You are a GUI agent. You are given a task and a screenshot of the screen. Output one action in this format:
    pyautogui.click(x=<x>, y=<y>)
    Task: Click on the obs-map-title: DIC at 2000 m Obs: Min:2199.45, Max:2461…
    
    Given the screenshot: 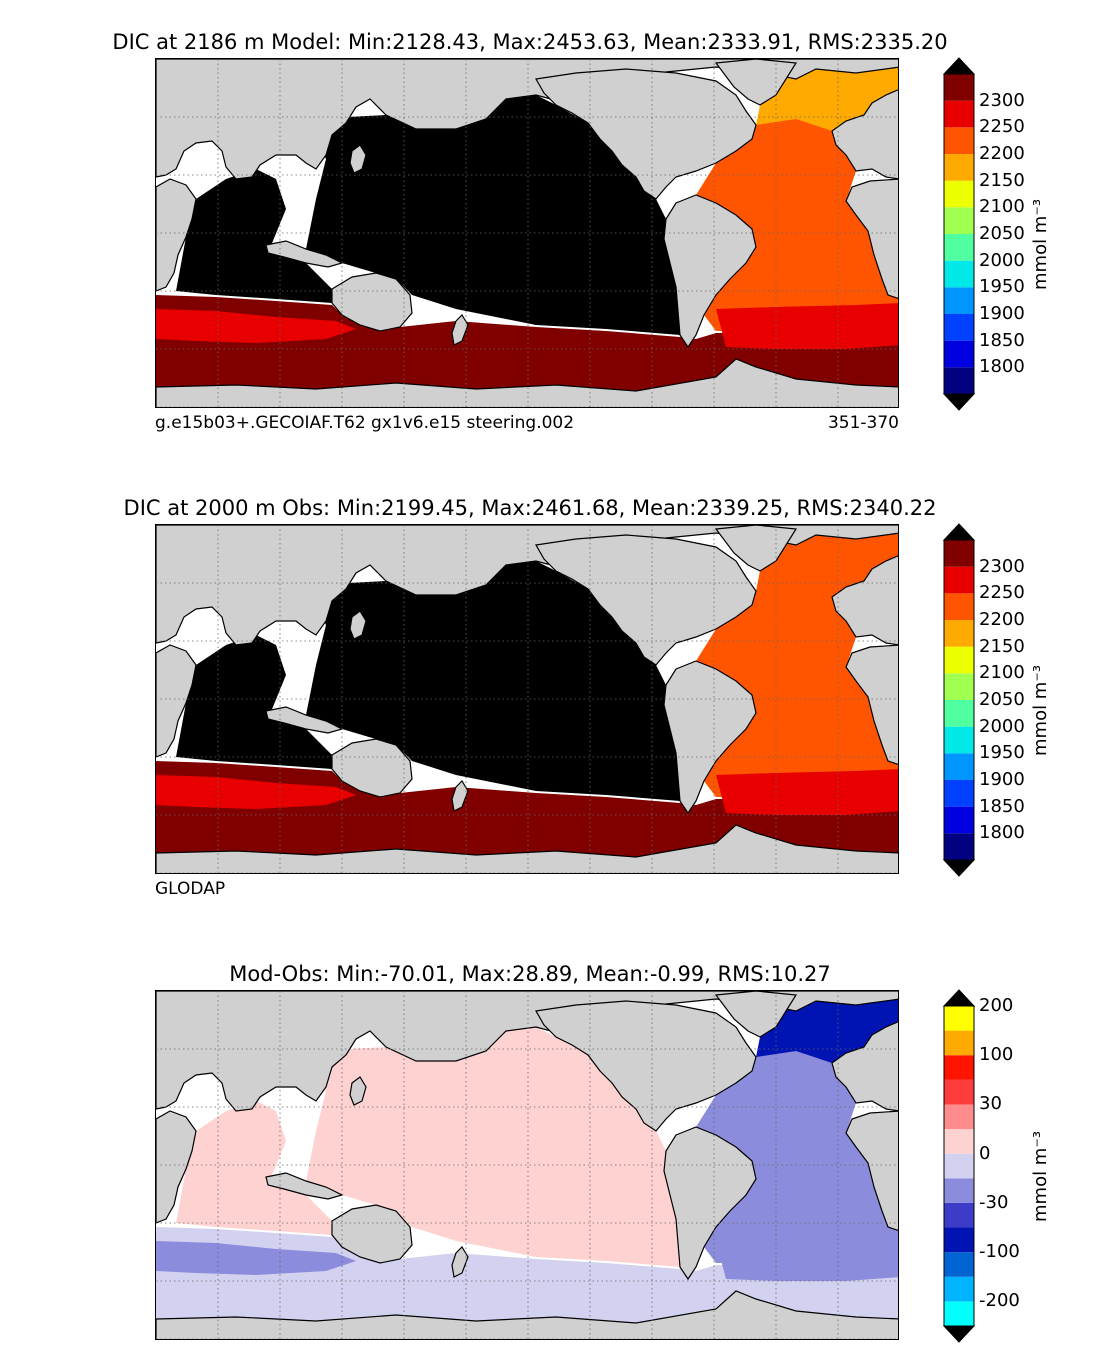 What is the action you would take?
    pyautogui.click(x=530, y=508)
    